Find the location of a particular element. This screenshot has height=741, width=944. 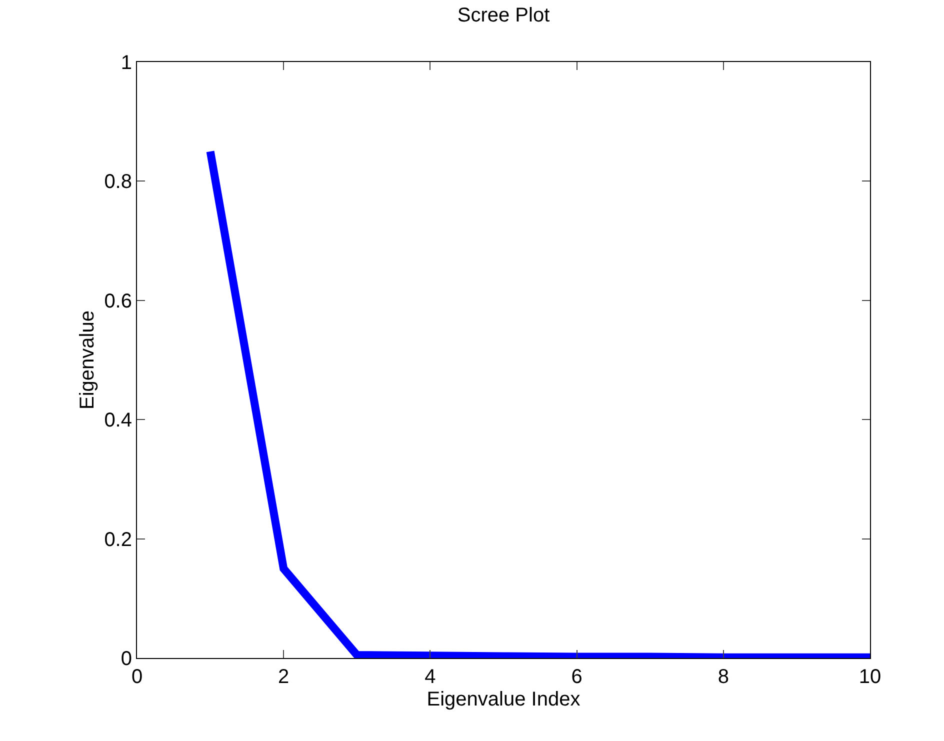

x-tick-label: 4 is located at coordinates (430, 677).